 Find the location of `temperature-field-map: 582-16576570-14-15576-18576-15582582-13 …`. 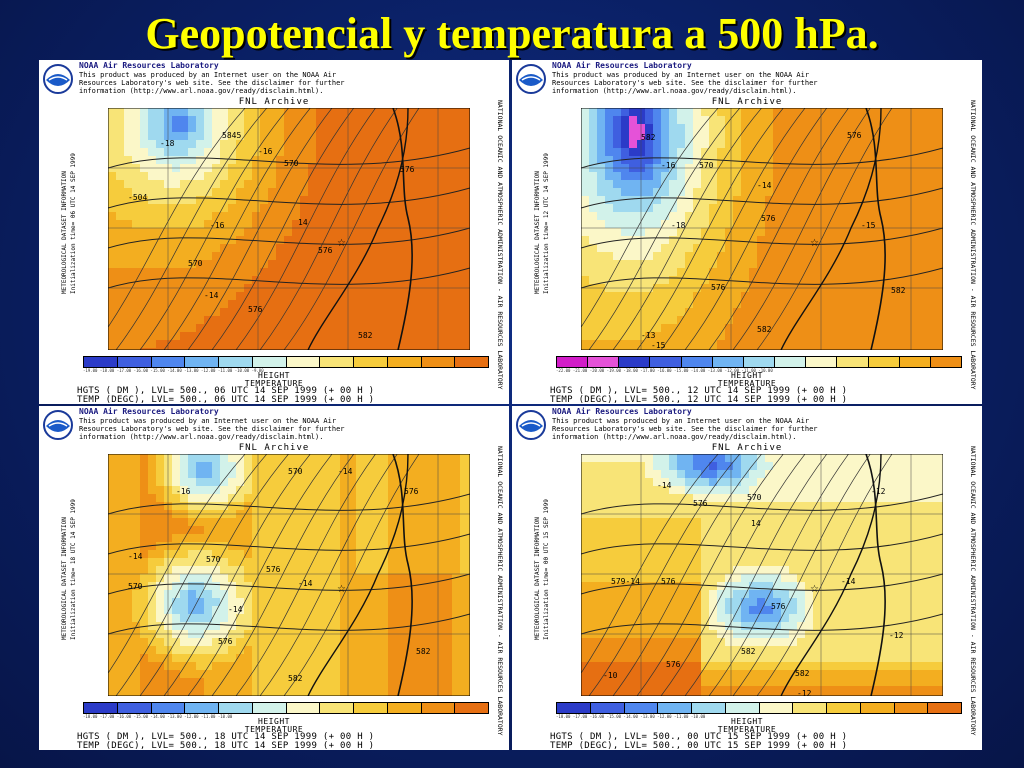

temperature-field-map: 582-16576570-14-15576-18576-15582582-13 … is located at coordinates (757, 229).